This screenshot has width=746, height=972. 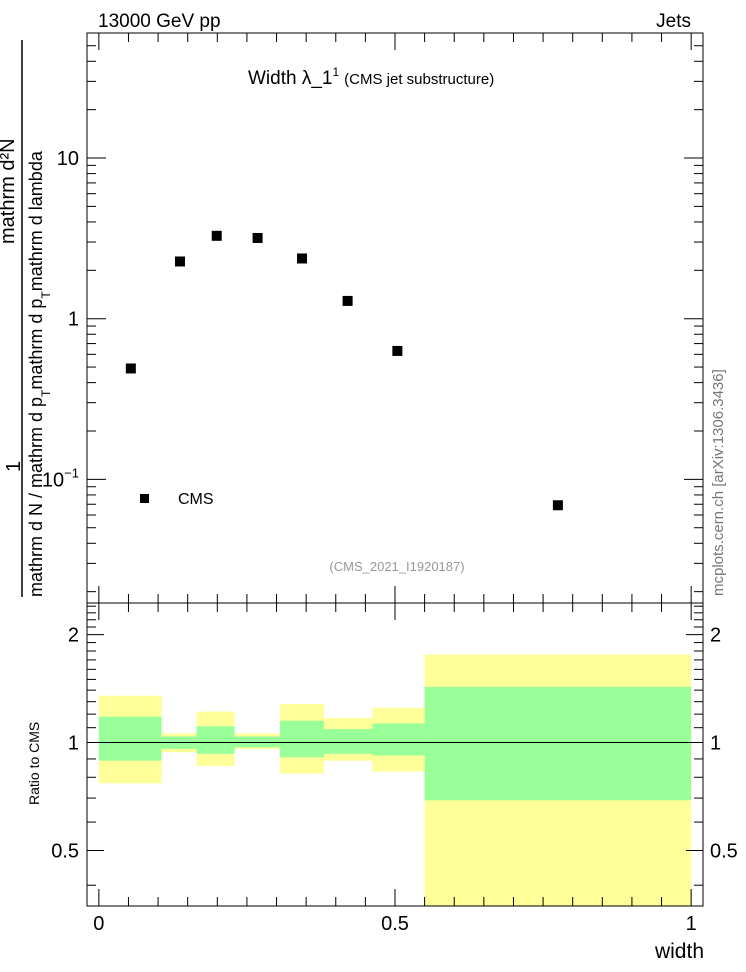 I want to click on x-tick-label: 1, so click(x=691, y=924).